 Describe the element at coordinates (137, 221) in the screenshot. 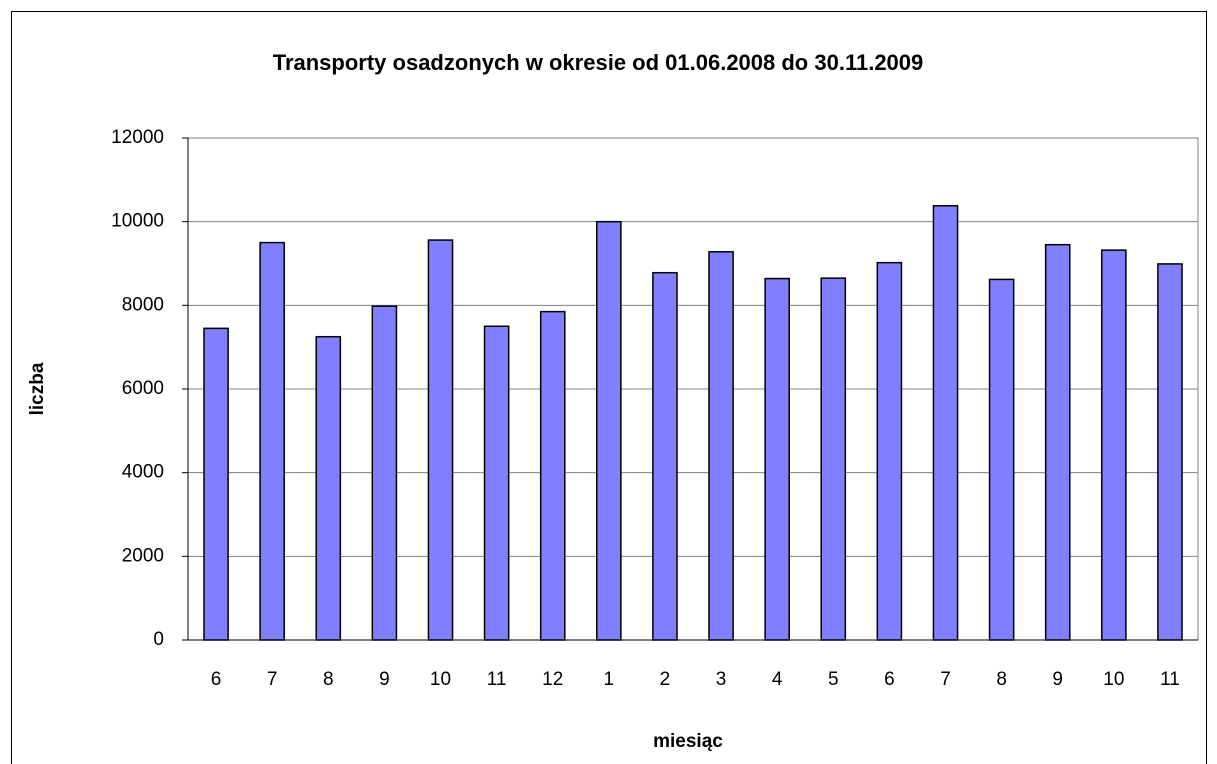

I see `y-tick-label: 10000` at that location.